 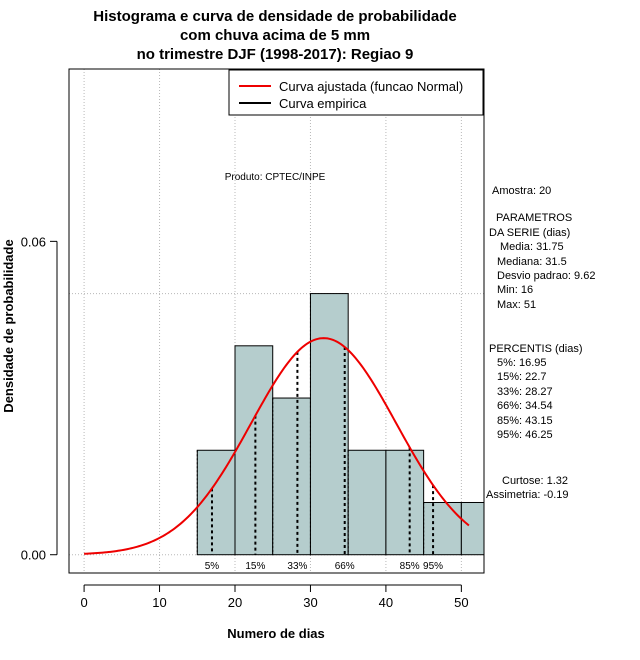 What do you see at coordinates (275, 54) in the screenshot?
I see `chart-title-line-3: no trimestre DJF (1998-2017): Regiao 9` at bounding box center [275, 54].